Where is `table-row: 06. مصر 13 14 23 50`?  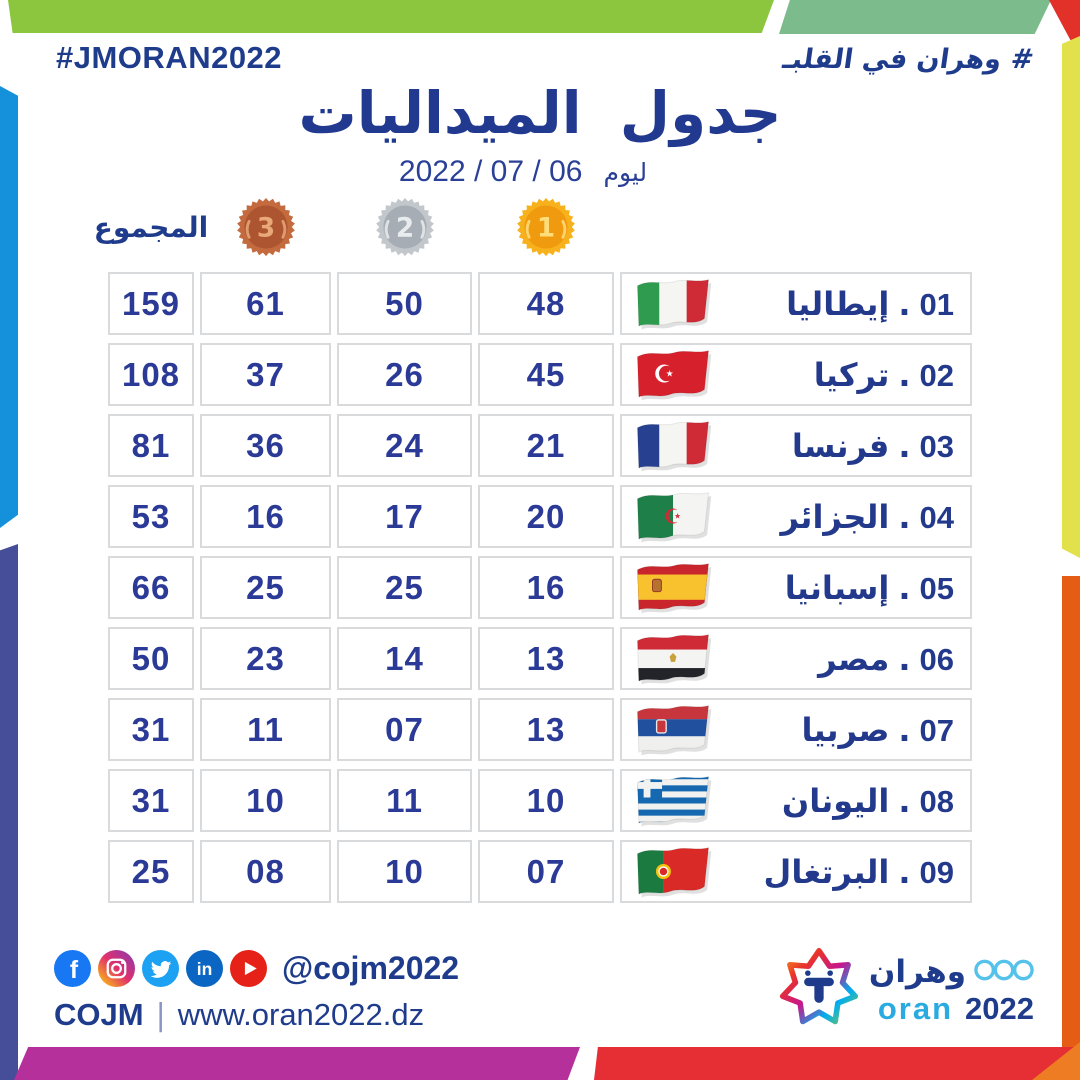
table-row: 06. مصر 13 14 23 50 is located at coordinates (540, 658).